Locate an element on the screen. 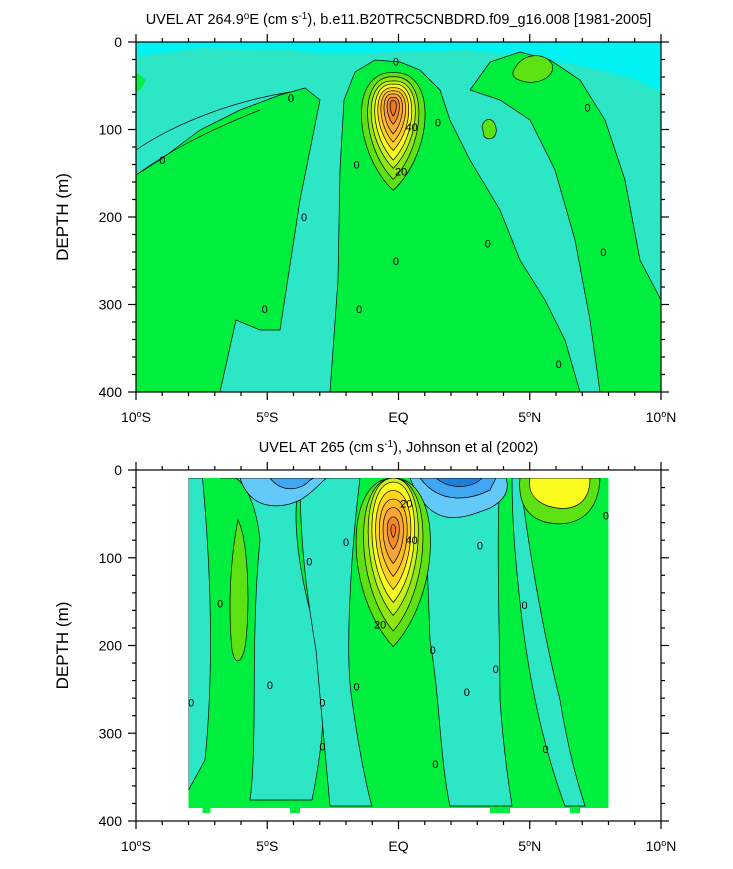 The height and width of the screenshot is (869, 733). title-main: UVEL AT 265 (cm s is located at coordinates (321, 448).